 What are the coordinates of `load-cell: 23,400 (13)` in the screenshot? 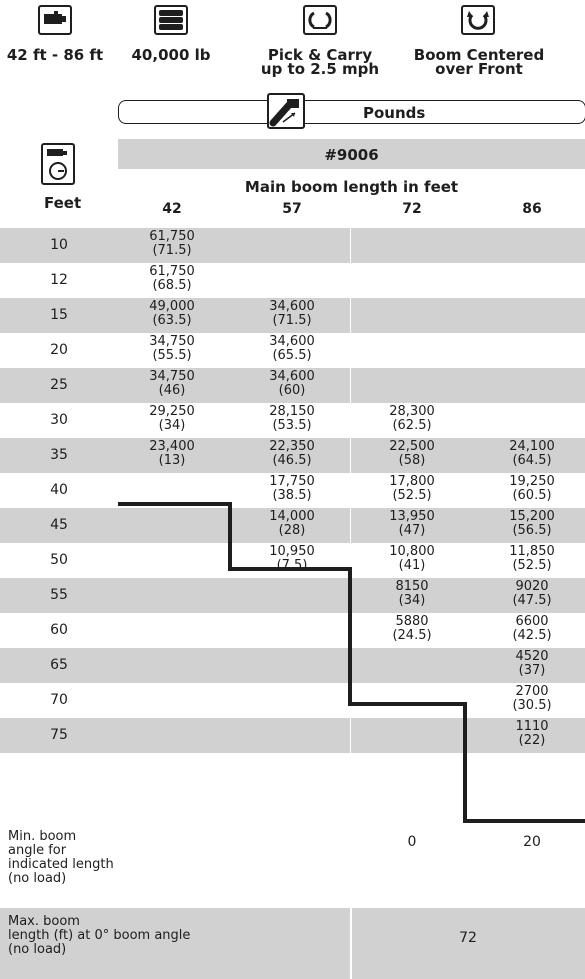 It's located at (172, 453).